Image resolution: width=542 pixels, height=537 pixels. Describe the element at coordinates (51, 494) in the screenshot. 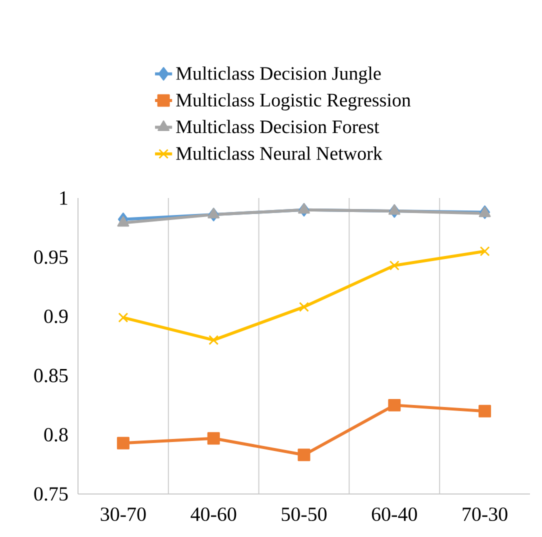

I see `y-tick-label: 0.75` at that location.